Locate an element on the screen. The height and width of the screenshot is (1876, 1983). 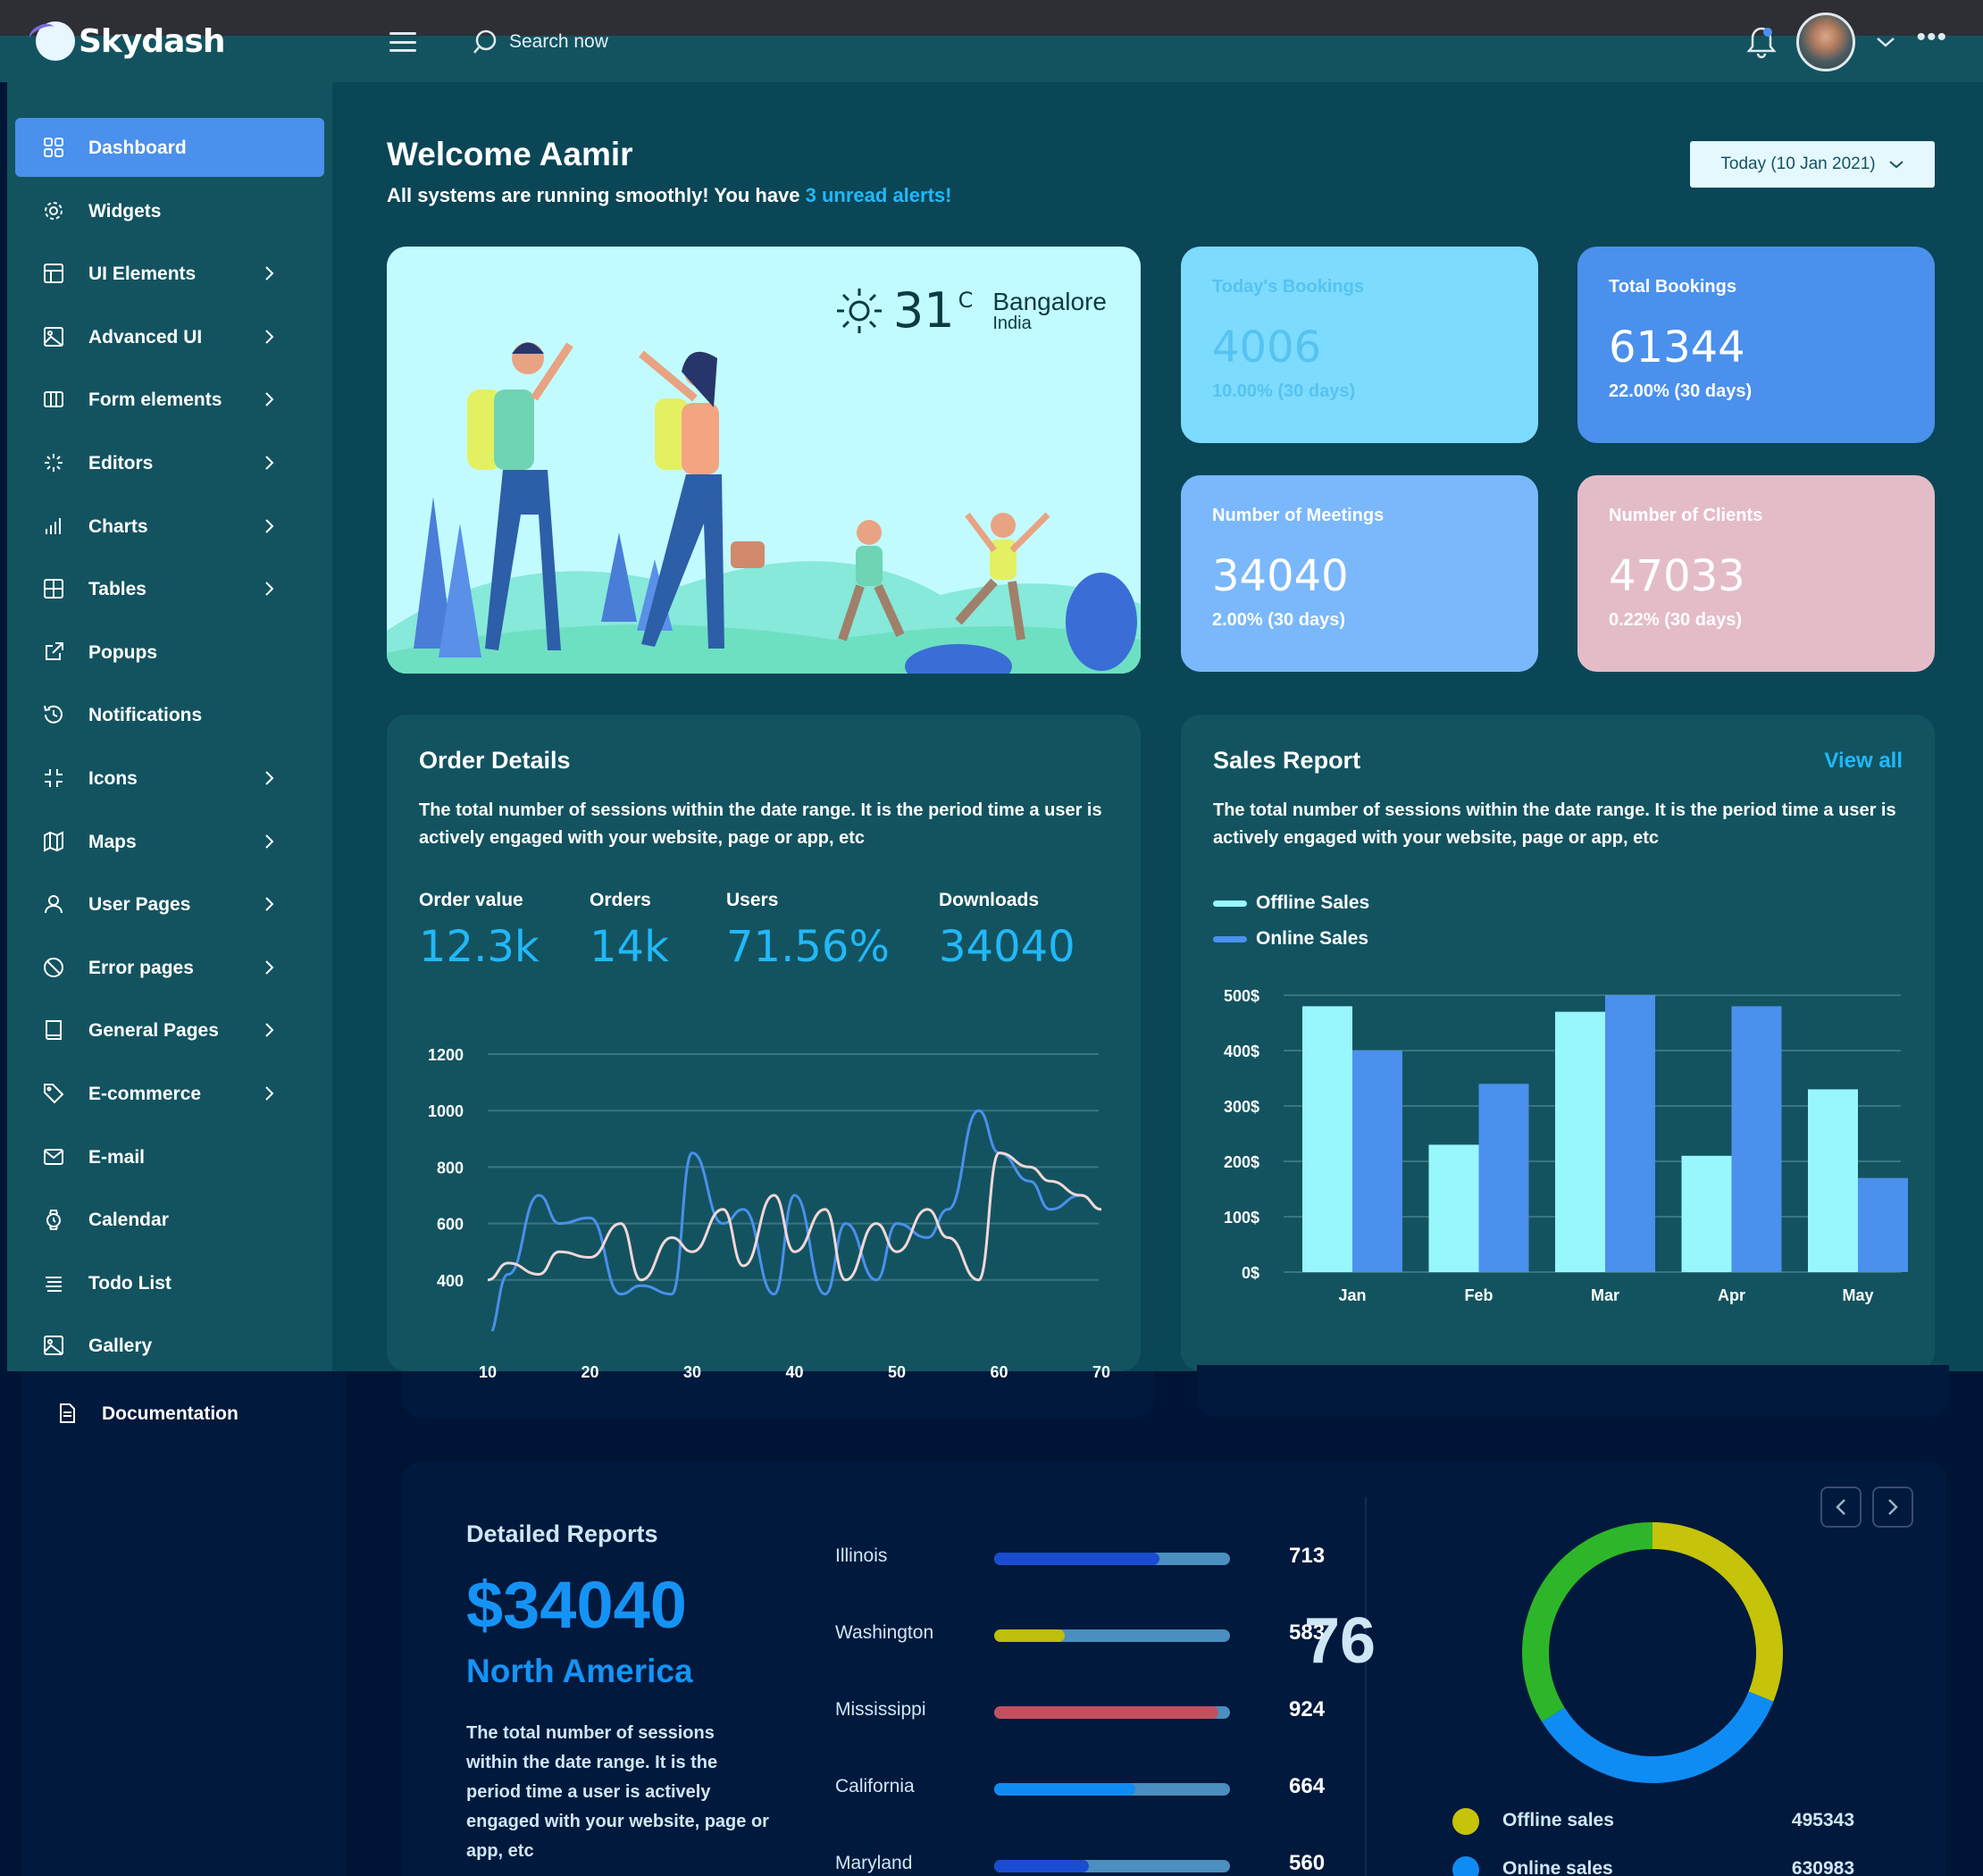
bell-icon is located at coordinates (1762, 42).